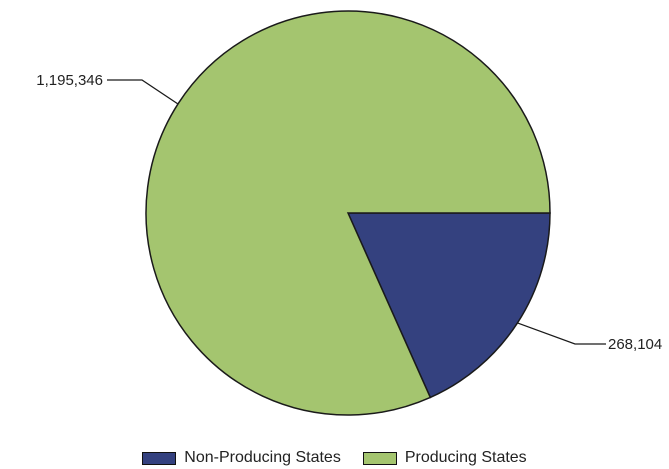  I want to click on legend: Non-Producing States Producing States, so click(334, 458).